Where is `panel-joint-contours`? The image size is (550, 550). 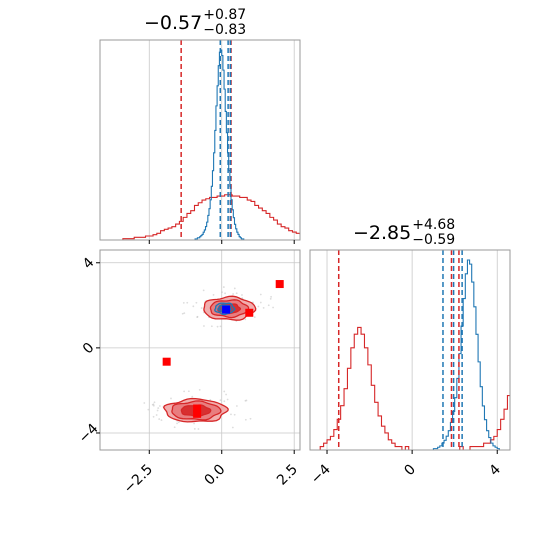 panel-joint-contours is located at coordinates (213, 355).